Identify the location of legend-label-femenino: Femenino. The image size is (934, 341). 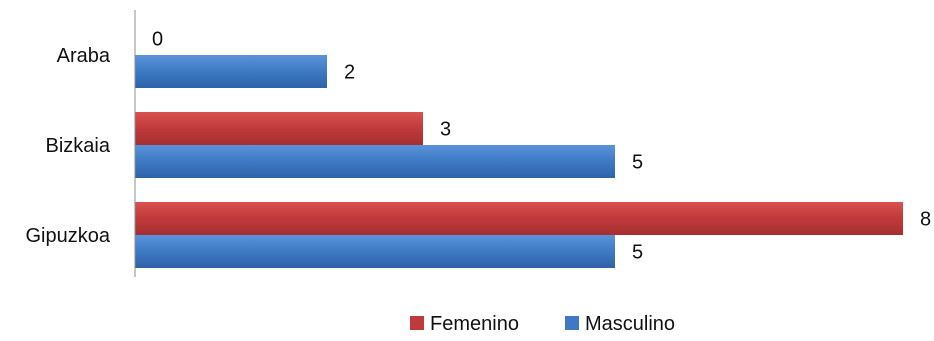
(474, 324).